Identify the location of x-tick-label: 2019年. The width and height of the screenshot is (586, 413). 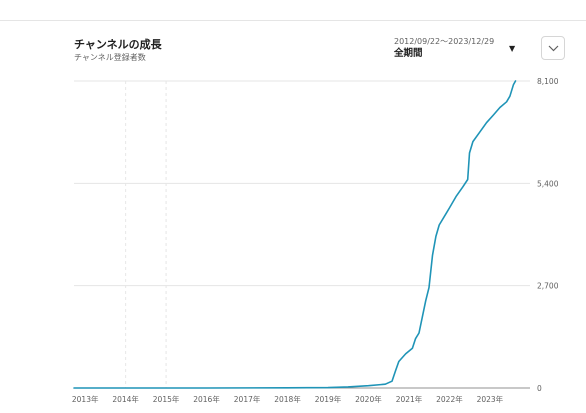
(328, 399).